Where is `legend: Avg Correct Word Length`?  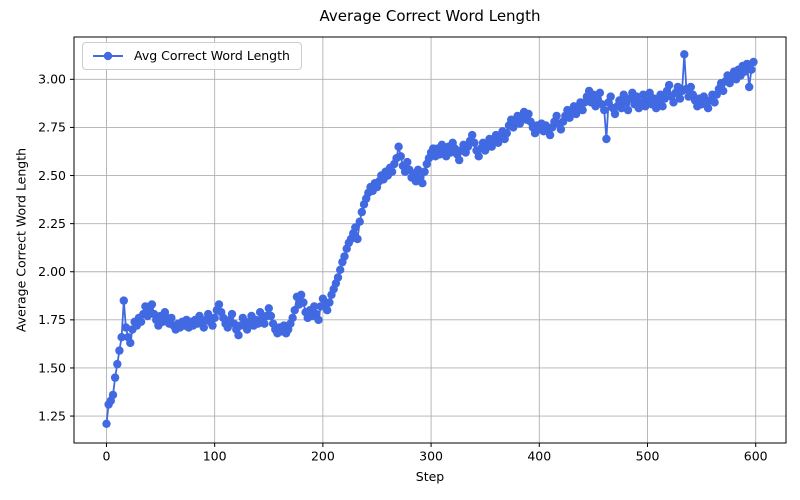
legend: Avg Correct Word Length is located at coordinates (192, 56).